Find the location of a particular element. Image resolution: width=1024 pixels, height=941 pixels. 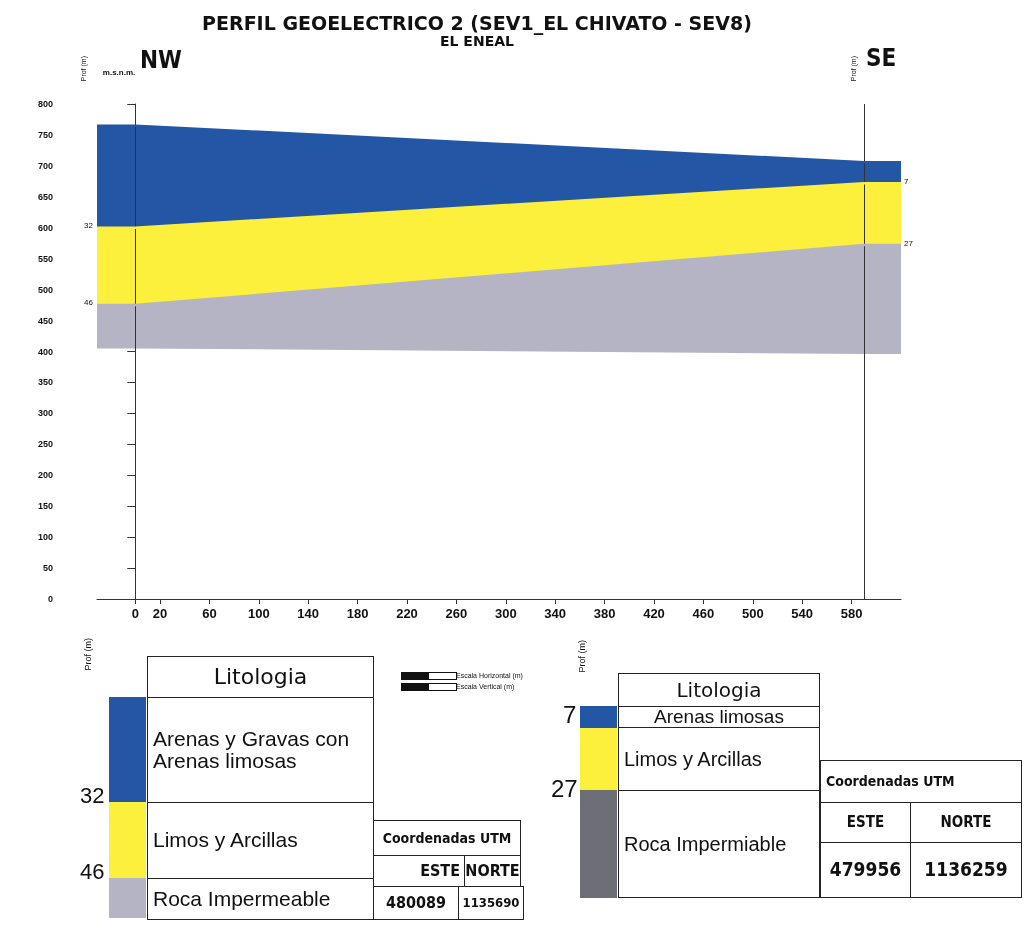

y-tick-label: 50 is located at coordinates (47, 568).